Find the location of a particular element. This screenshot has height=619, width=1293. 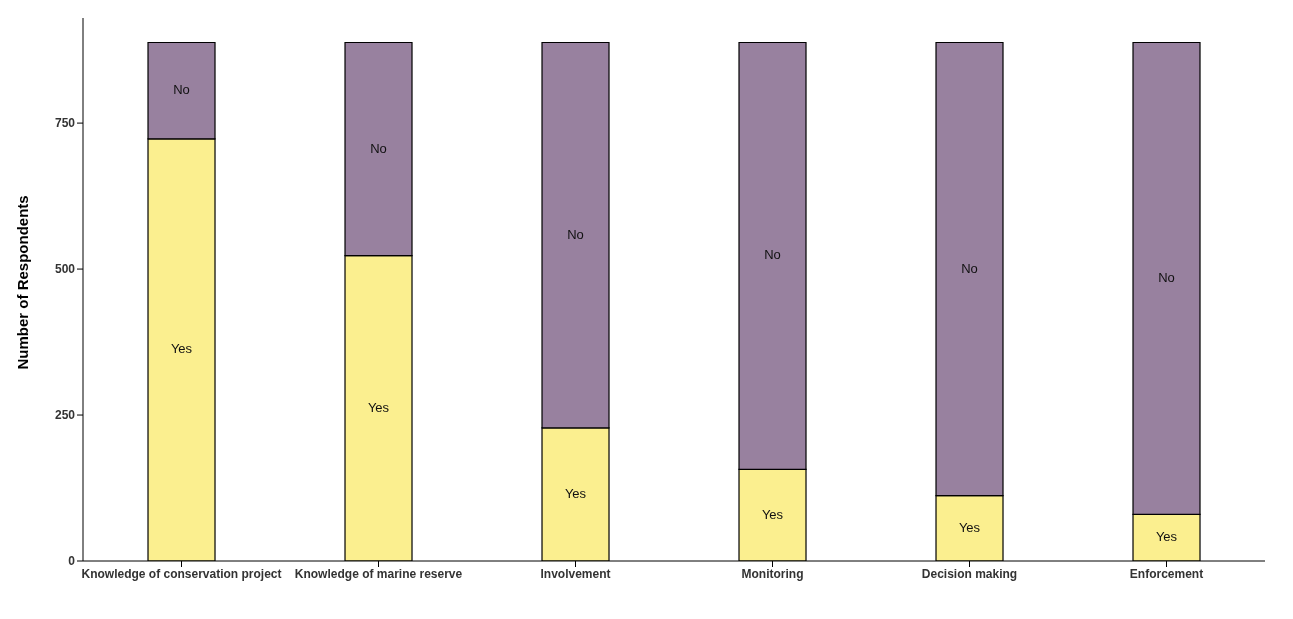

series-label: Yes is located at coordinates (1166, 537).